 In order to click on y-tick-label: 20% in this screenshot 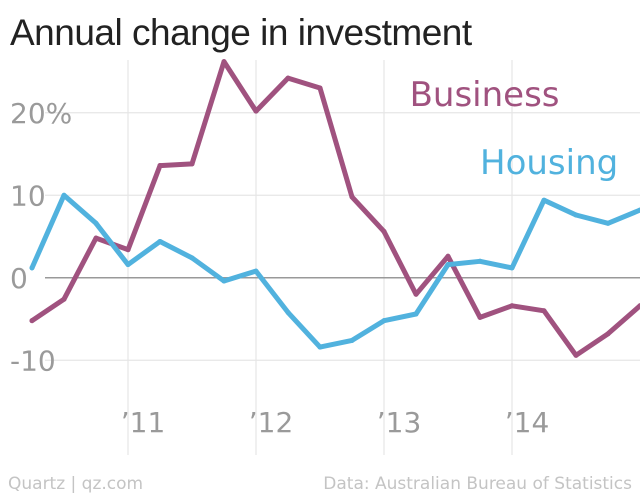, I will do `click(41, 113)`.